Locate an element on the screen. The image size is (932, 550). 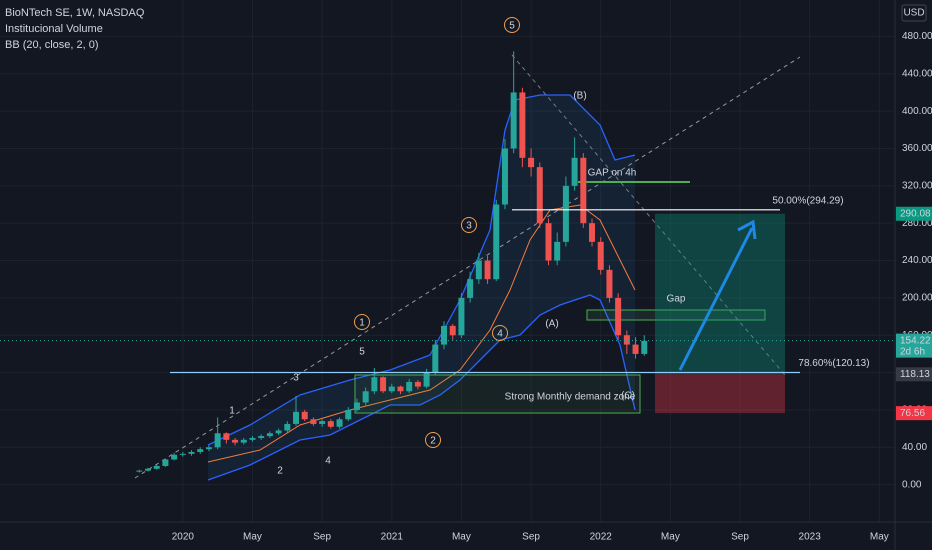
annotation: 2 is located at coordinates (433, 441).